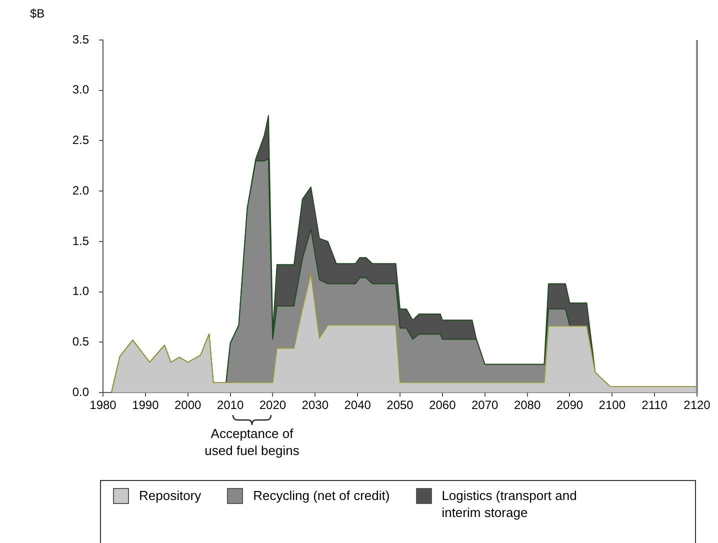 The height and width of the screenshot is (543, 718). Describe the element at coordinates (37, 13) in the screenshot. I see `y-axis-title: $B` at that location.